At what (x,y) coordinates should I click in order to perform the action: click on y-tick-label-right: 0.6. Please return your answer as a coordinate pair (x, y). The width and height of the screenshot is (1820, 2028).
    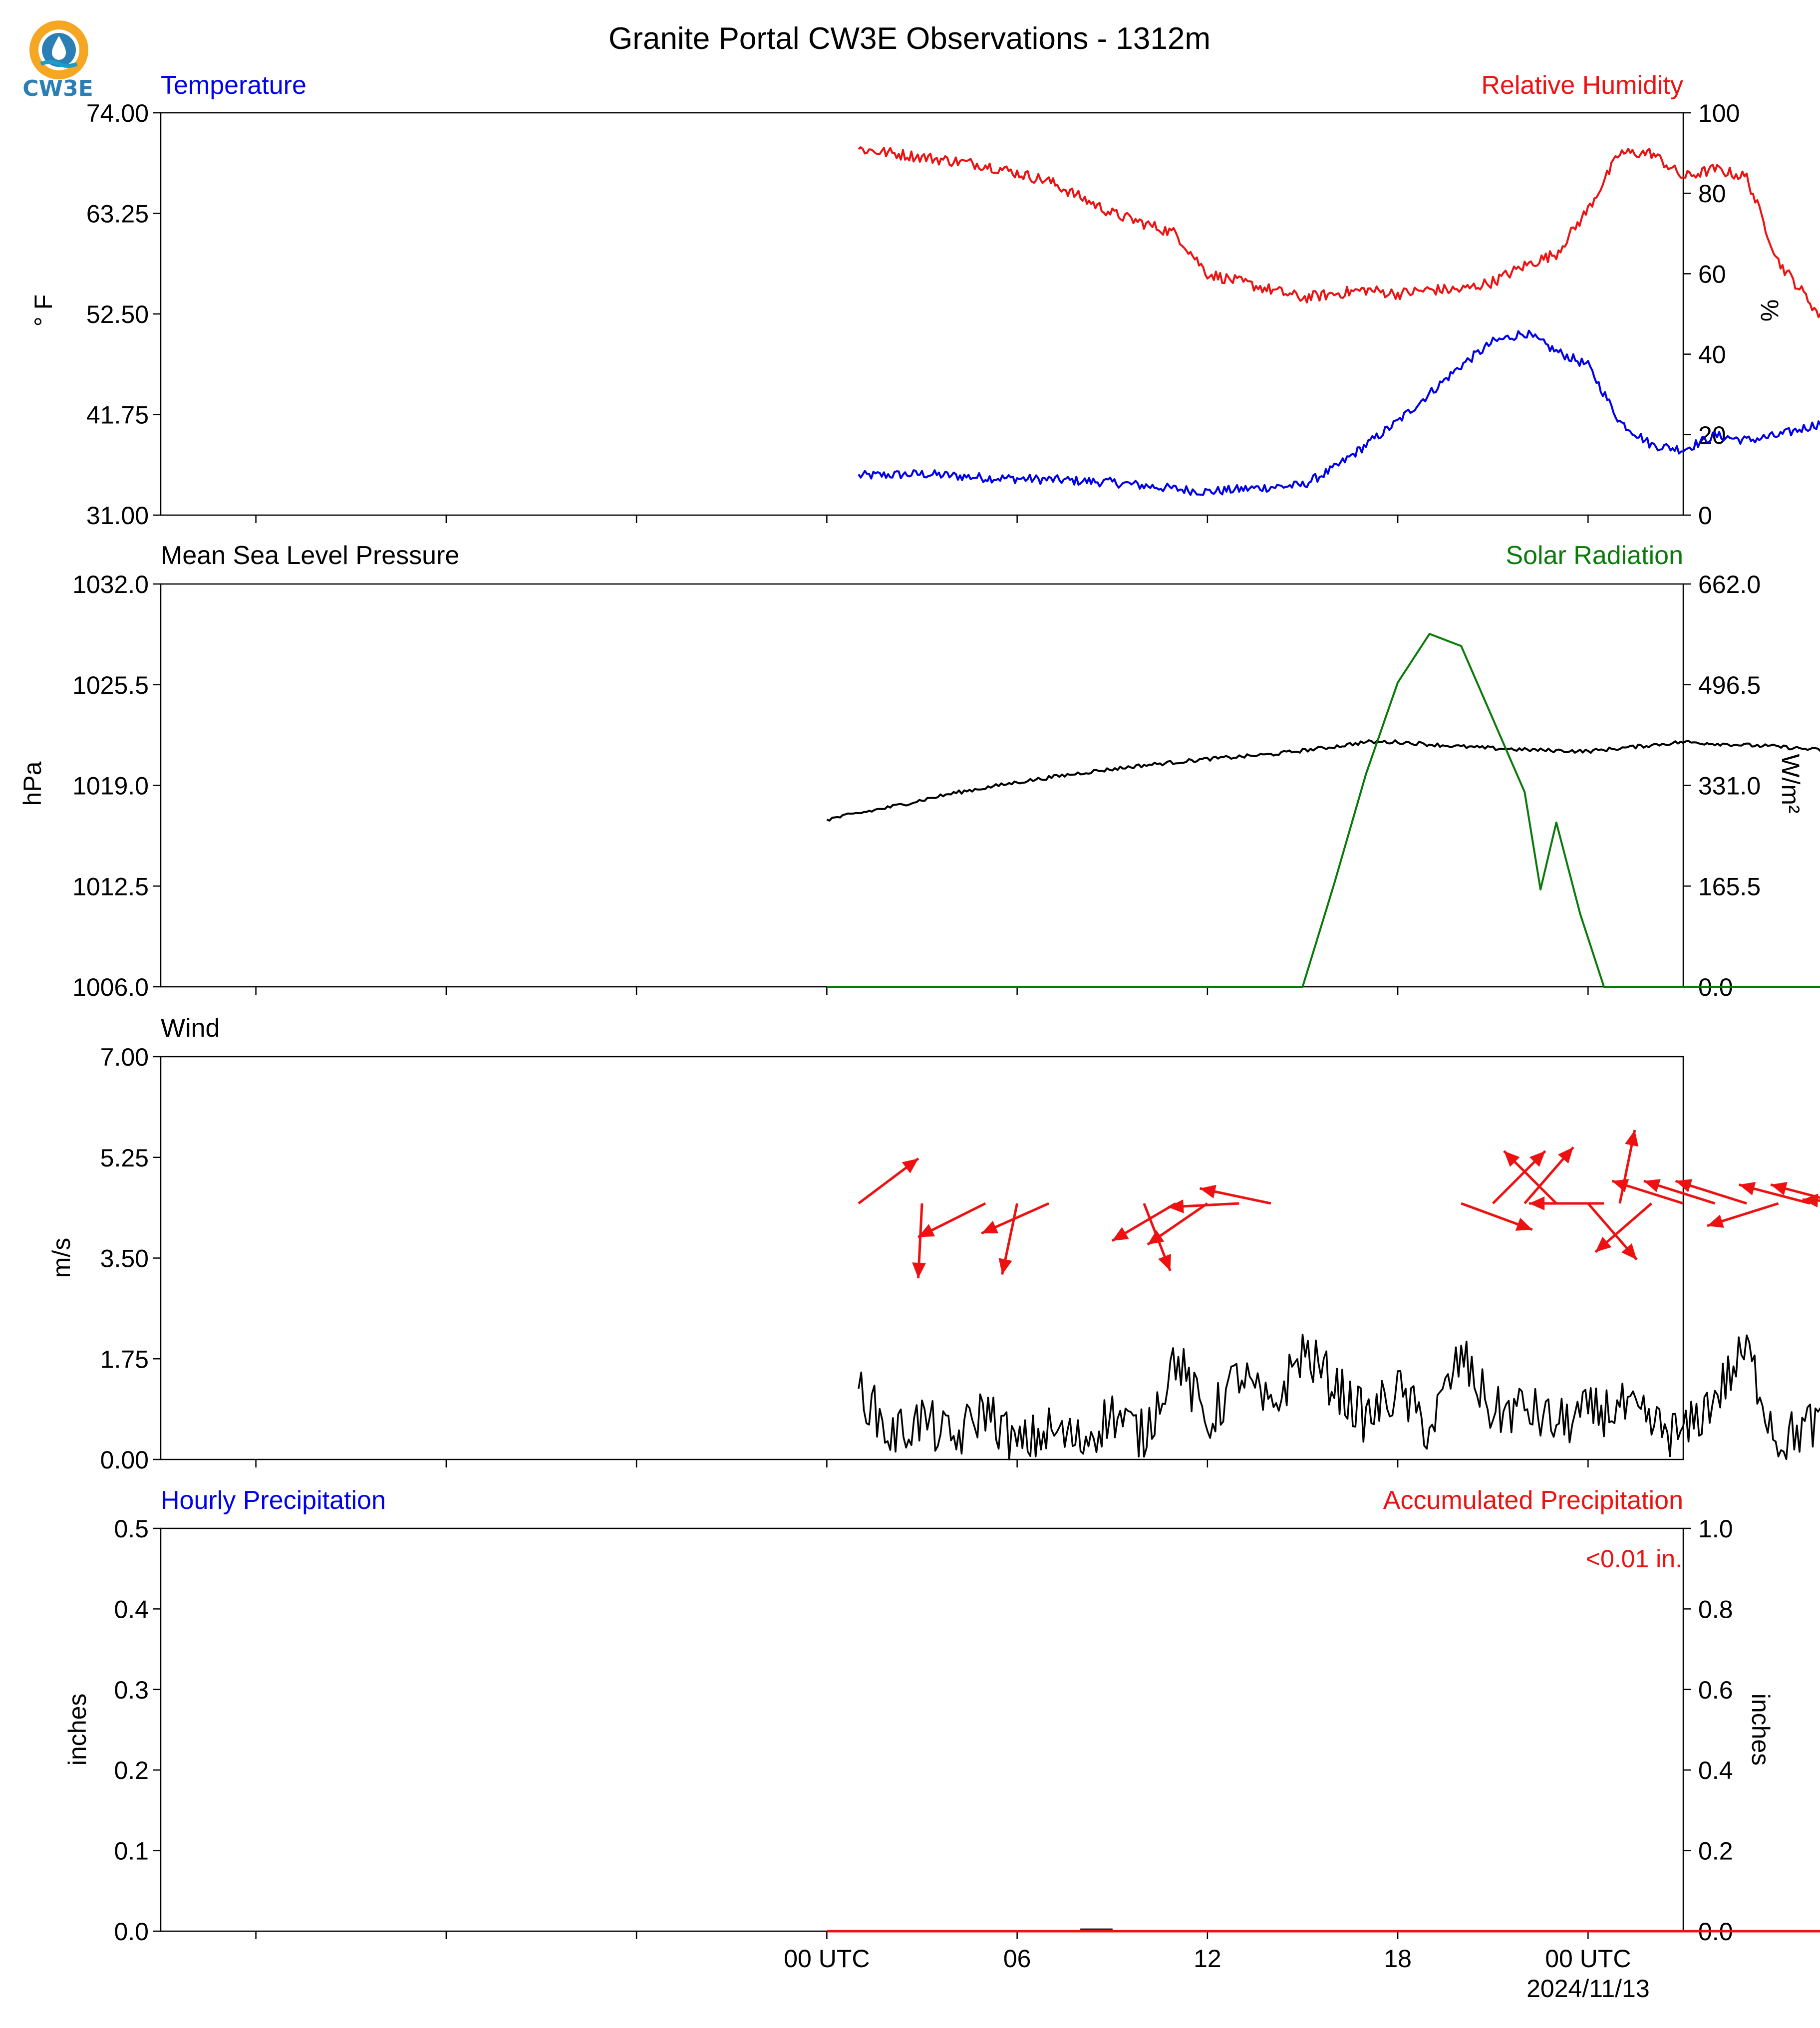
    Looking at the image, I should click on (1715, 1690).